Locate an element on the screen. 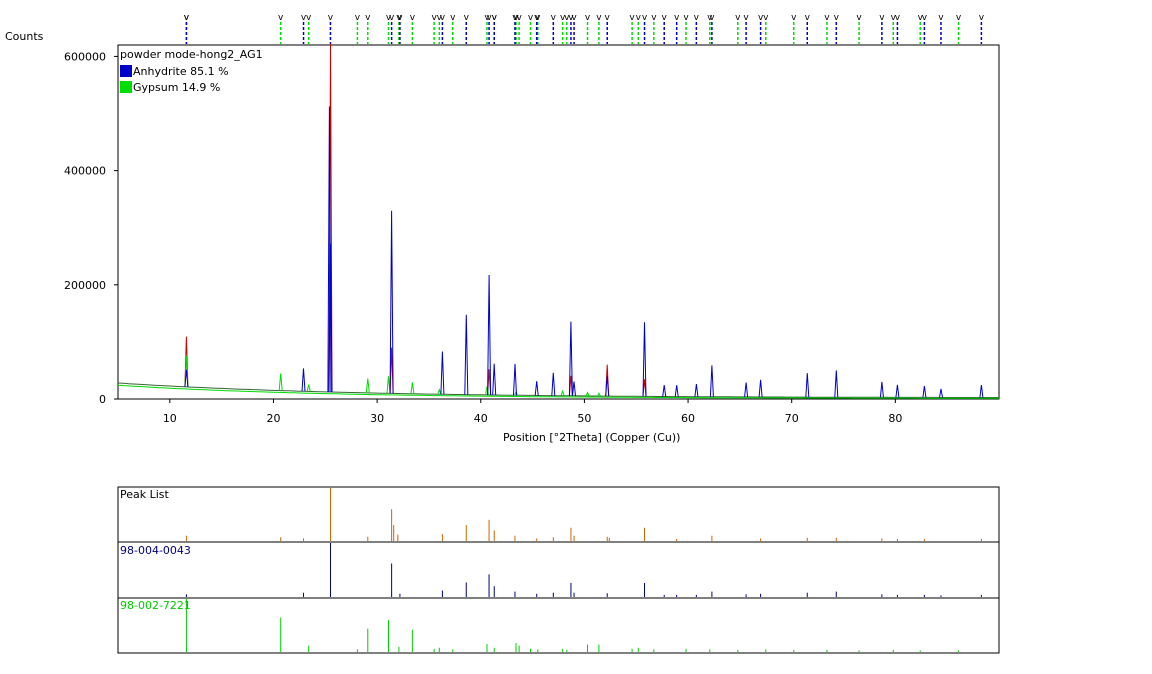  x-tick-label: 70 is located at coordinates (792, 418).